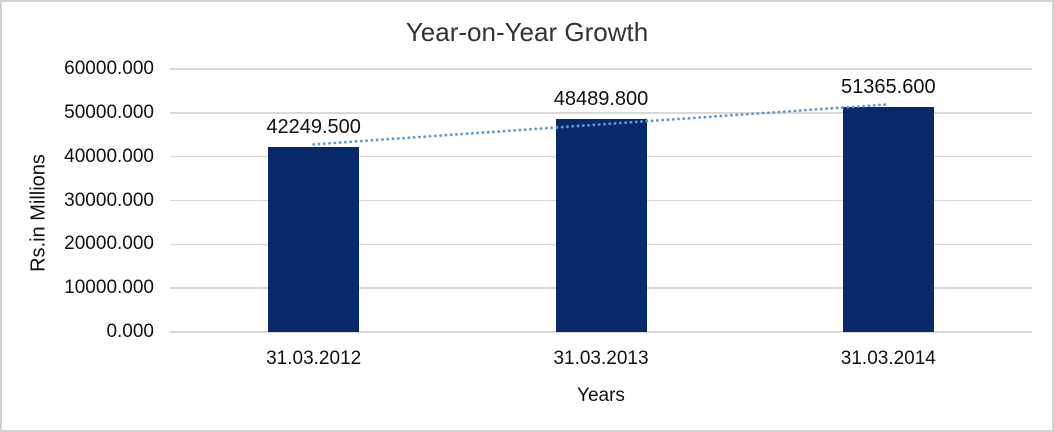 Image resolution: width=1054 pixels, height=432 pixels. What do you see at coordinates (888, 86) in the screenshot?
I see `bar-value-label: 51365.600` at bounding box center [888, 86].